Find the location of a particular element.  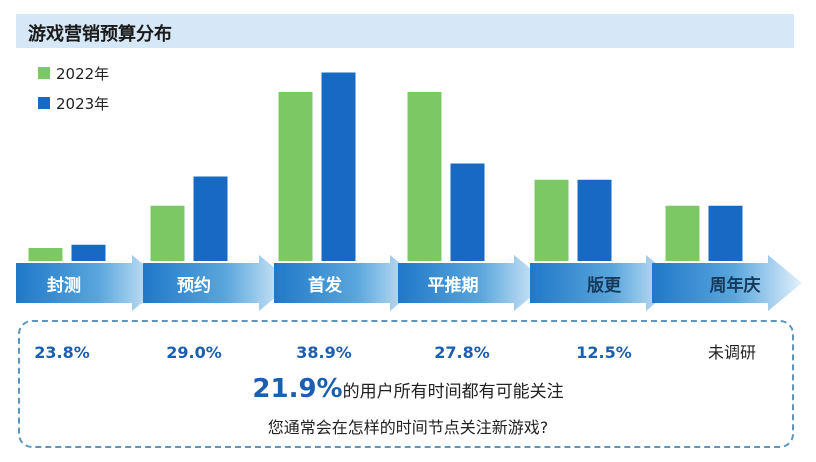

category-label-3: 平推期 is located at coordinates (453, 285).